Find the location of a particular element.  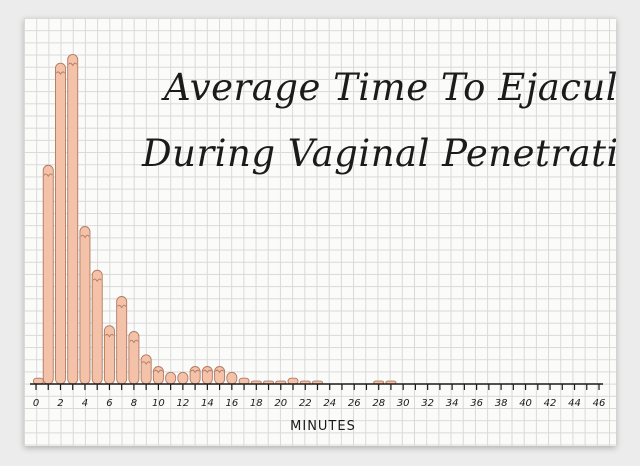

x-tick-label: 6 is located at coordinates (109, 403).